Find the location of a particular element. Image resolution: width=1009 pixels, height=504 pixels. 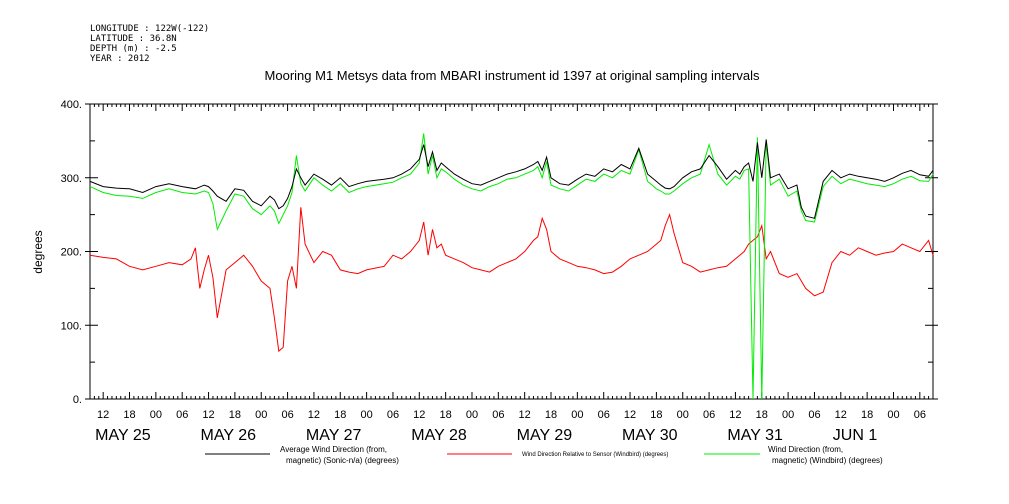

x-date-label: MAY 25 is located at coordinates (123, 435).